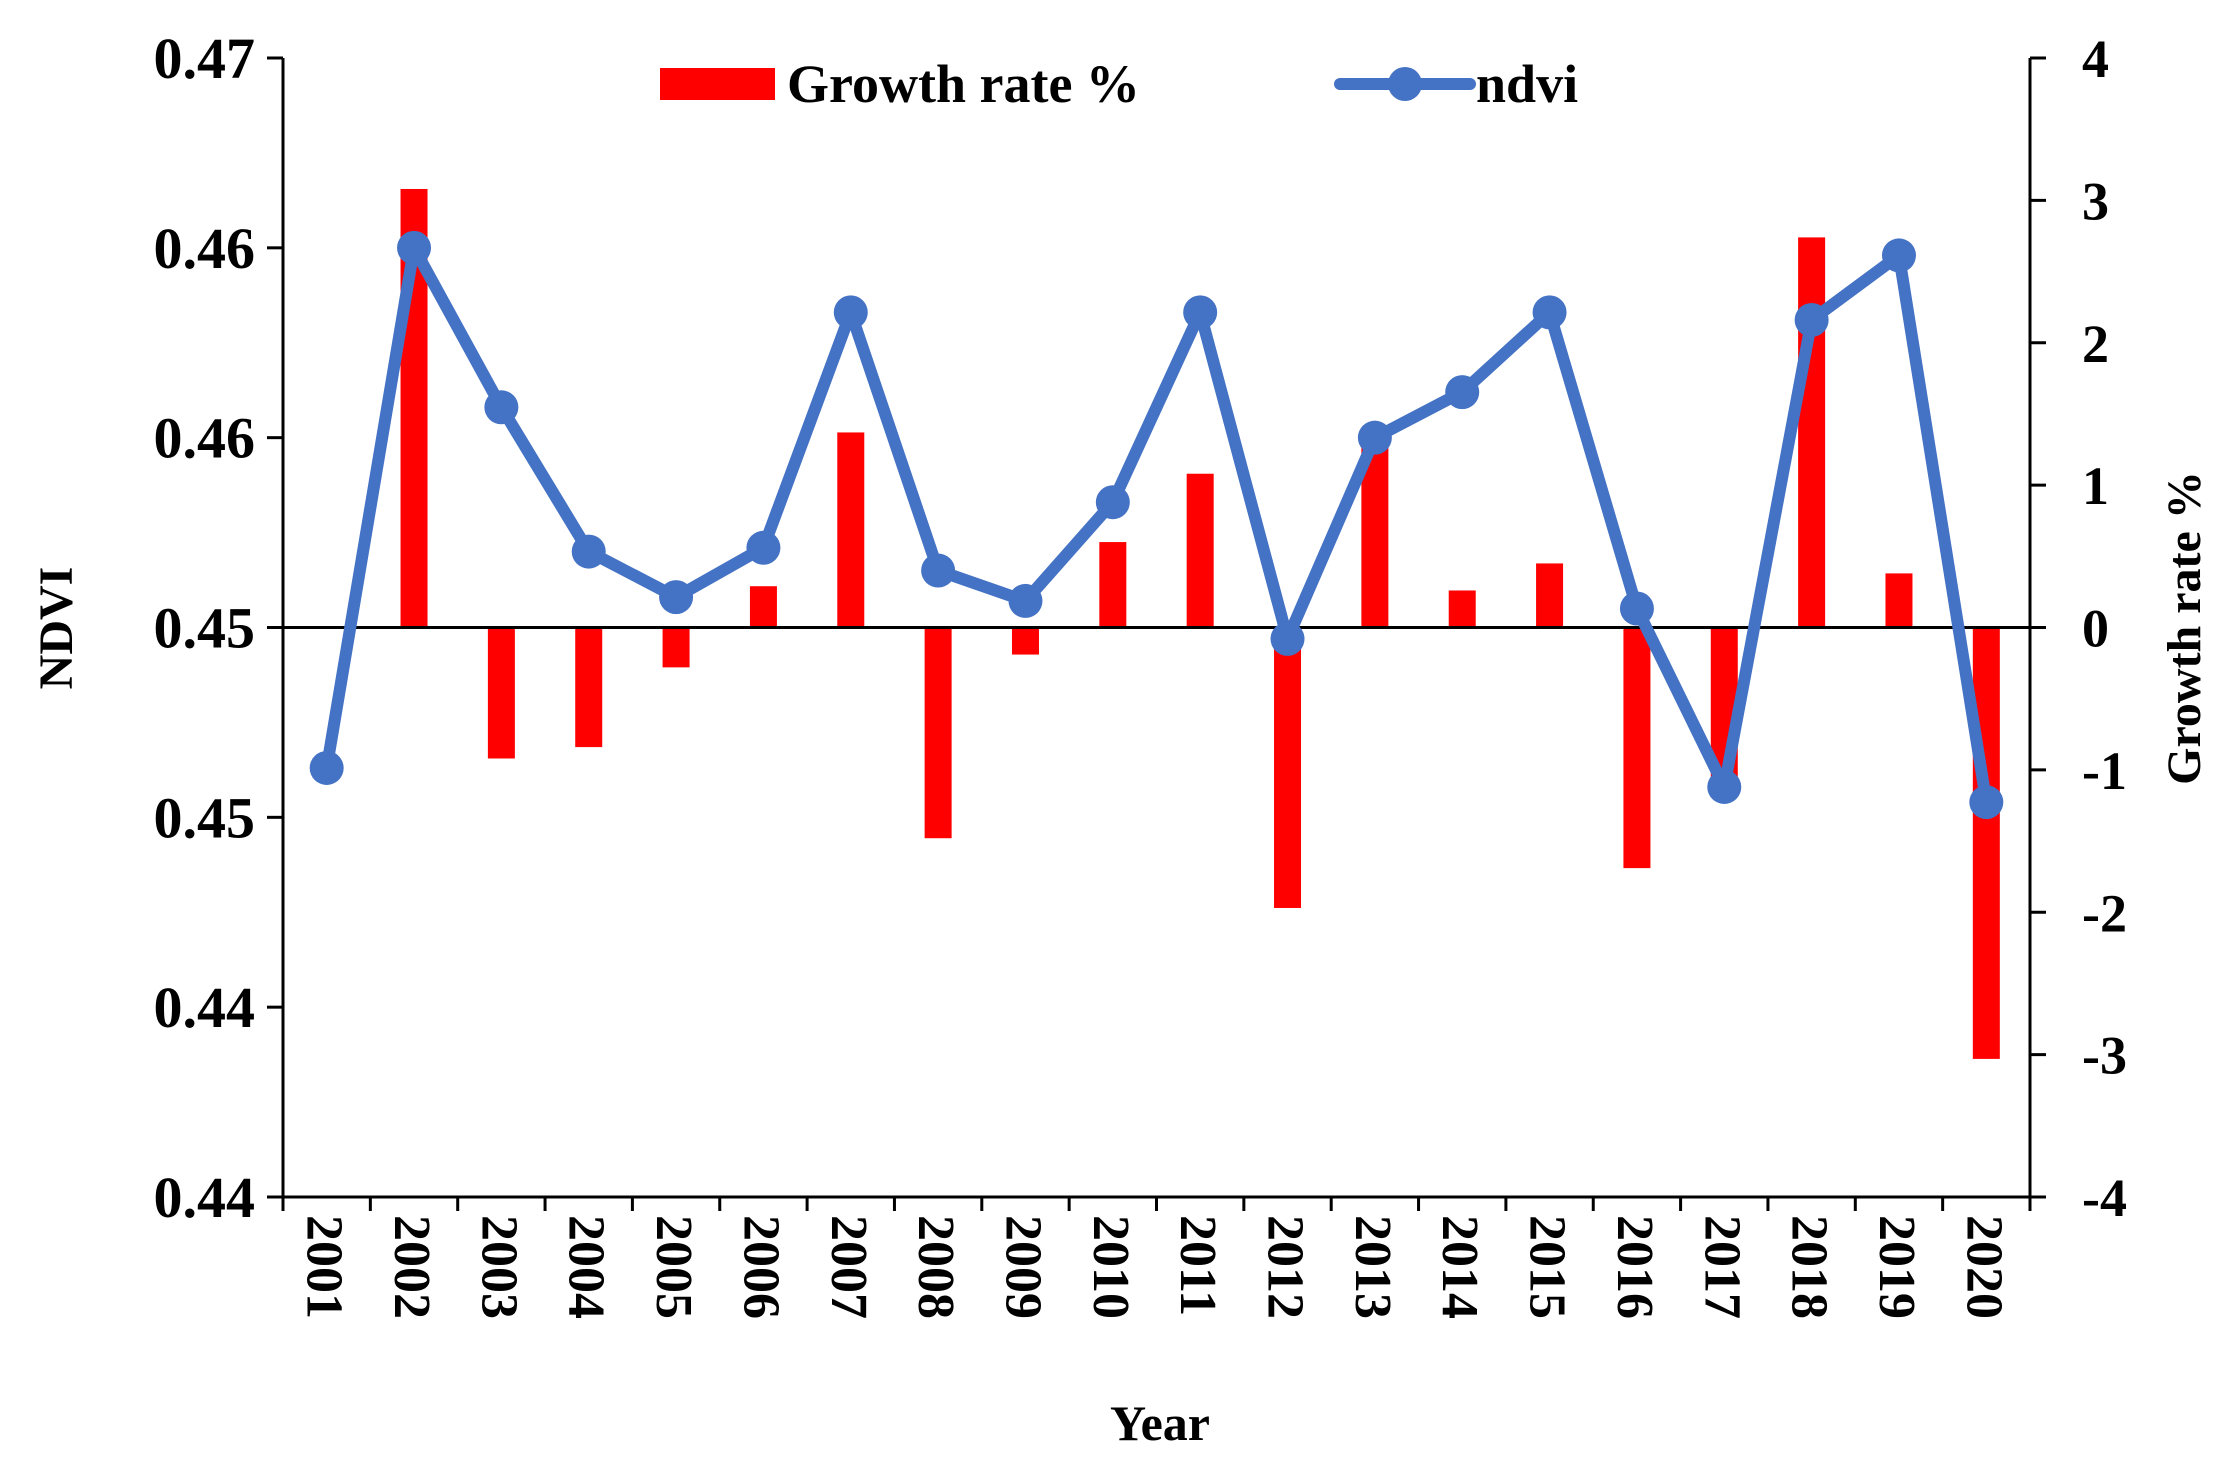  I want to click on y2-tick-label: 3, so click(2095, 201).